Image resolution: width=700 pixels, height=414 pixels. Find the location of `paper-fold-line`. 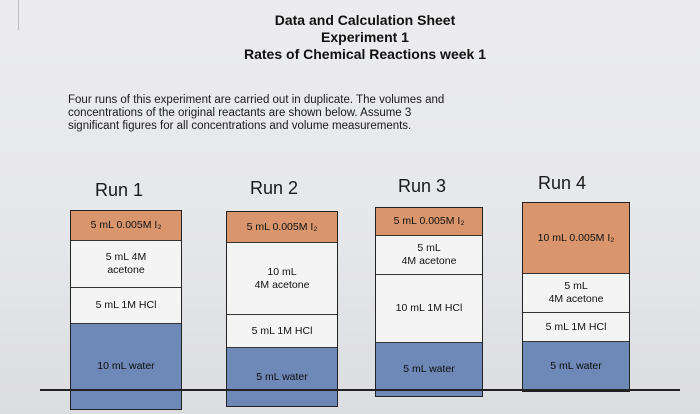

paper-fold-line is located at coordinates (18, 15).